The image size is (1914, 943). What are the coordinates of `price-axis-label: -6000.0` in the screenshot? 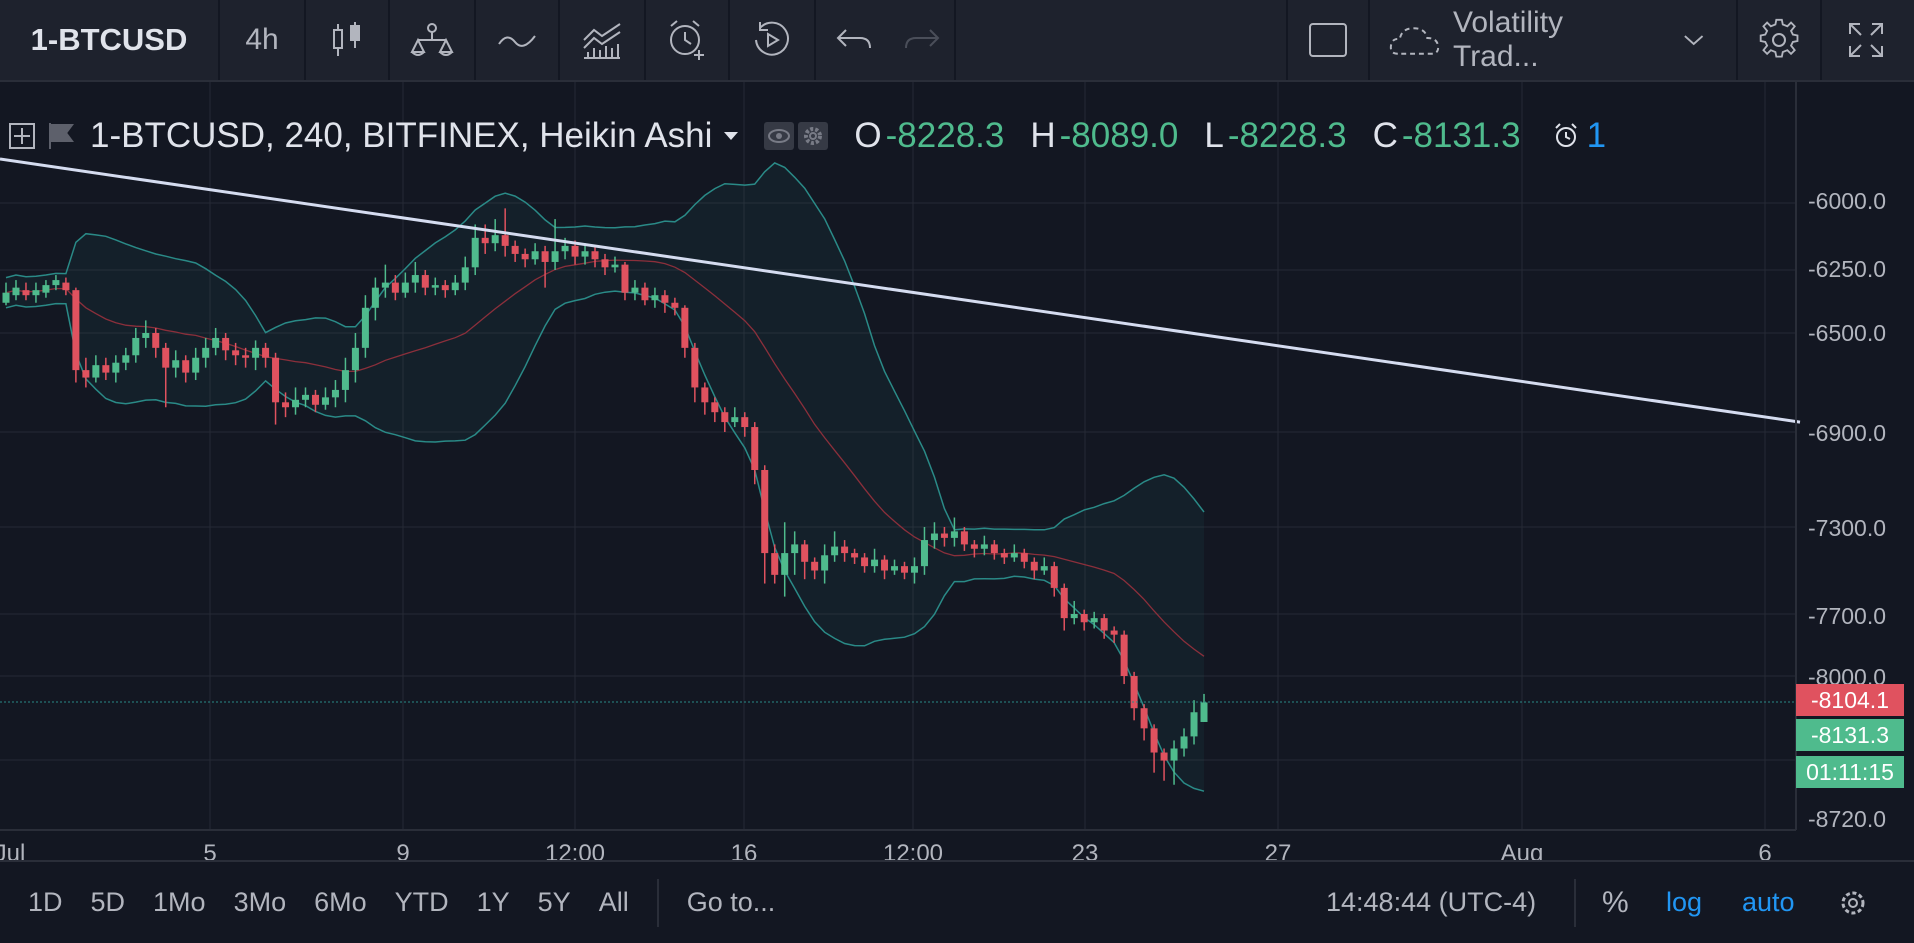 It's located at (1847, 201).